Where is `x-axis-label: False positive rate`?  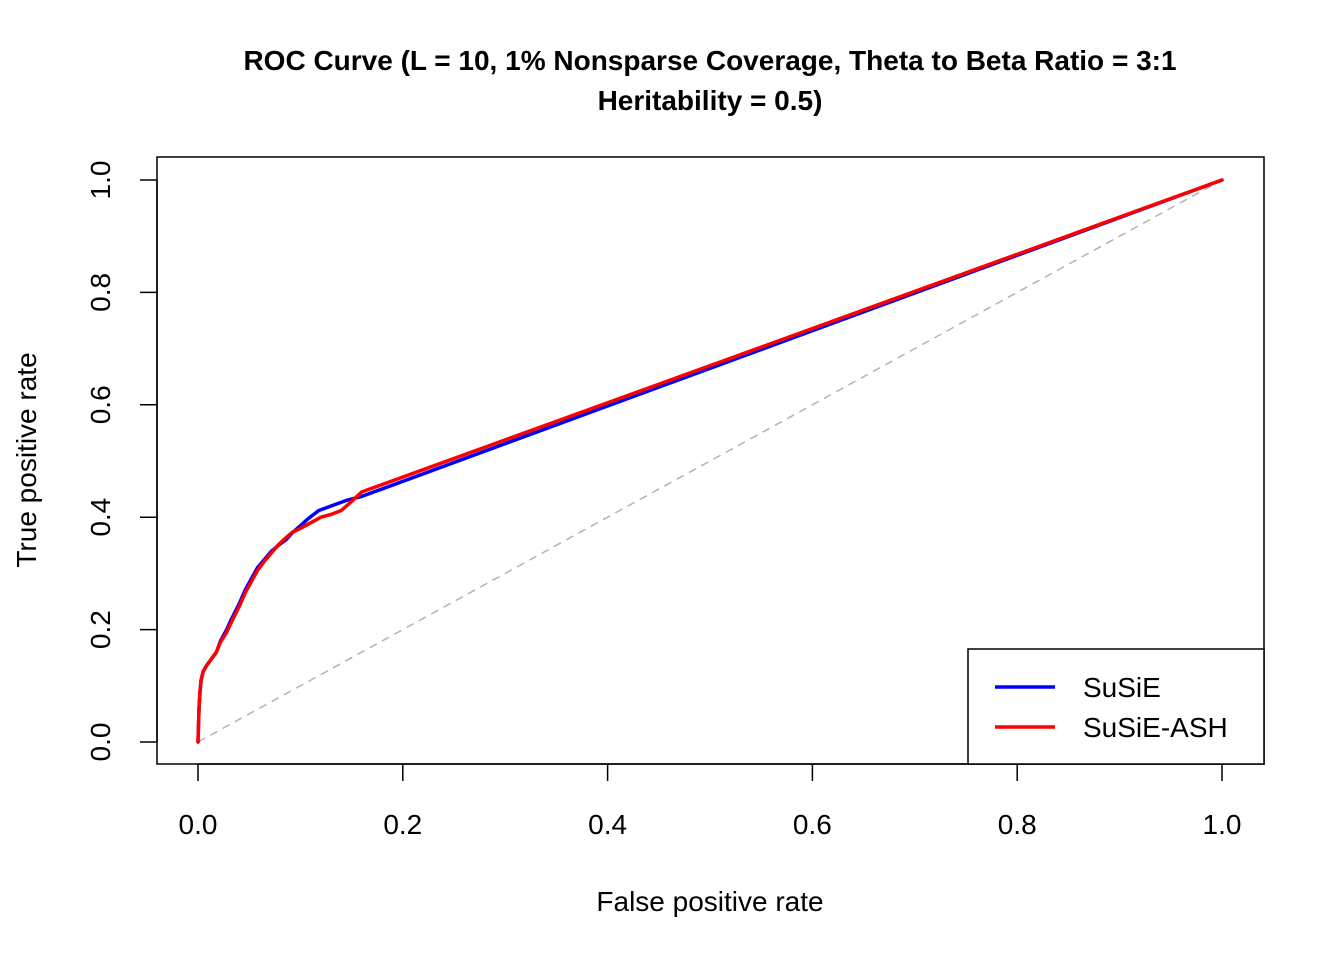
x-axis-label: False positive rate is located at coordinates (709, 901).